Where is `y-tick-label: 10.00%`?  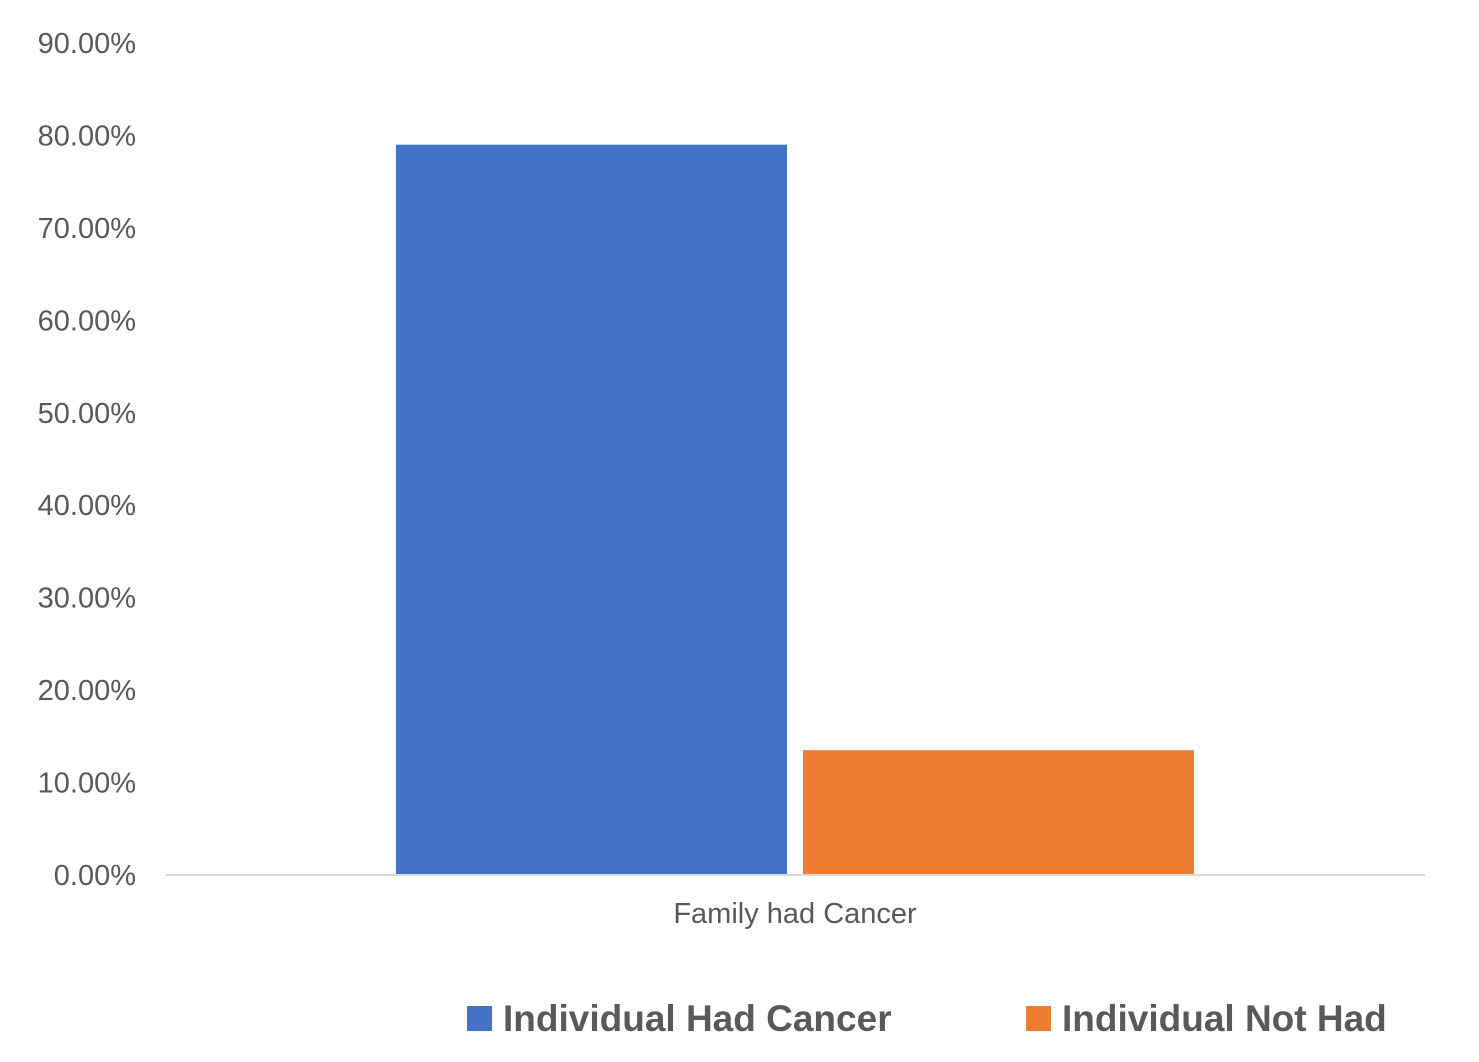
y-tick-label: 10.00% is located at coordinates (87, 784).